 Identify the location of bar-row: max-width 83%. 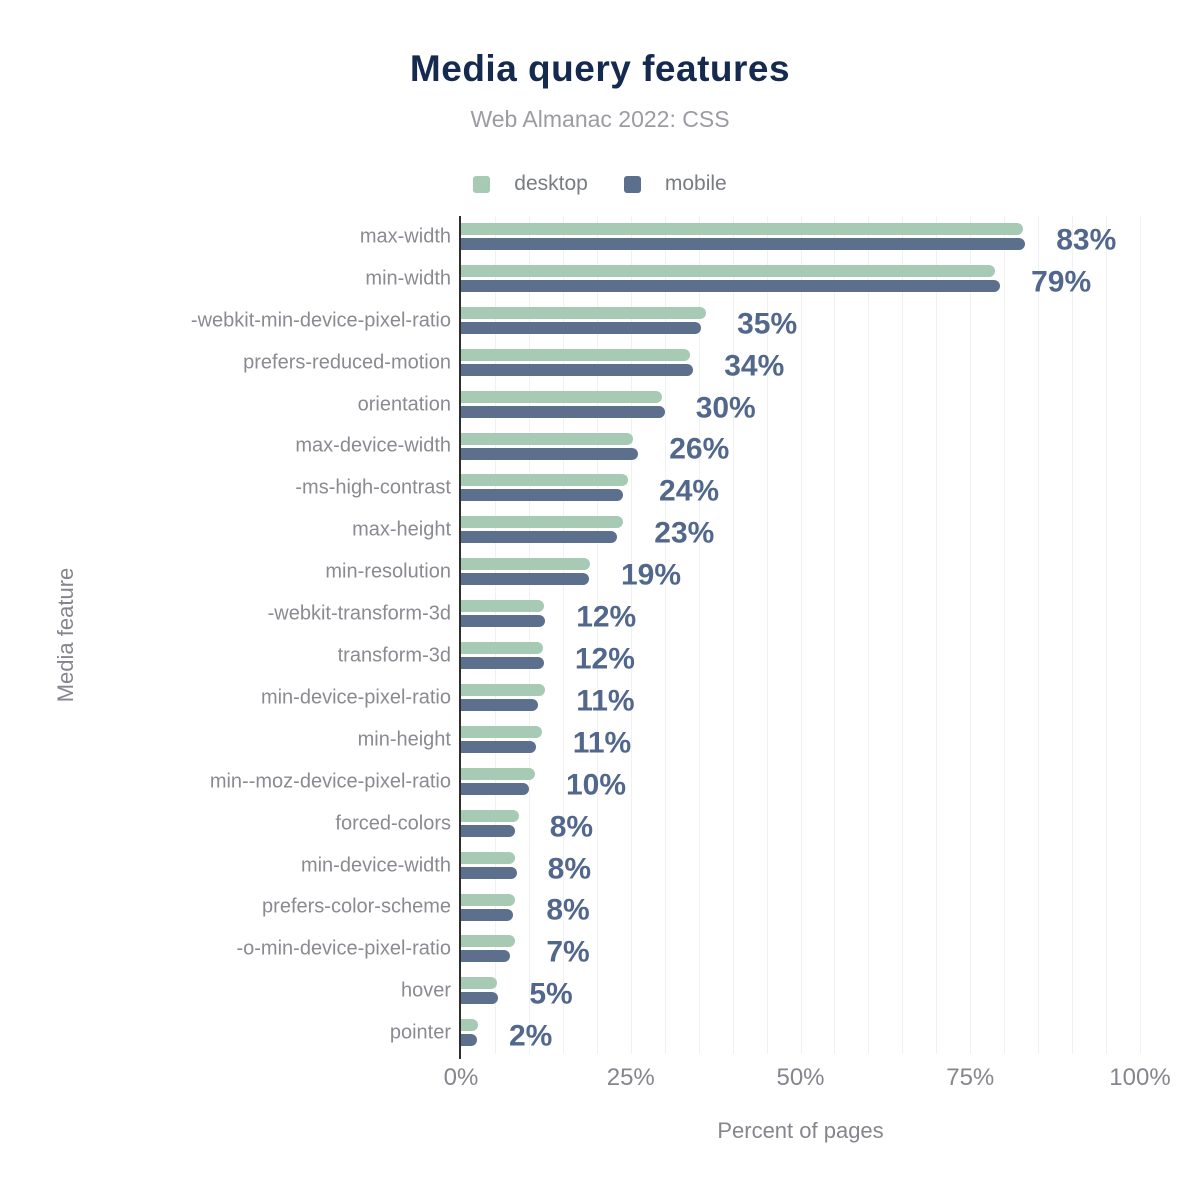
(750, 237).